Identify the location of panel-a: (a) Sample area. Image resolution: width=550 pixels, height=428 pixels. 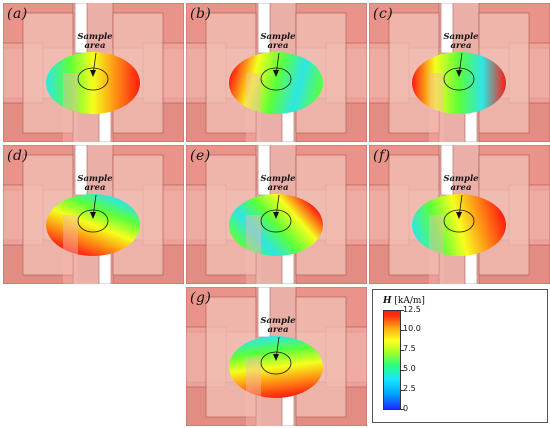
(93, 72).